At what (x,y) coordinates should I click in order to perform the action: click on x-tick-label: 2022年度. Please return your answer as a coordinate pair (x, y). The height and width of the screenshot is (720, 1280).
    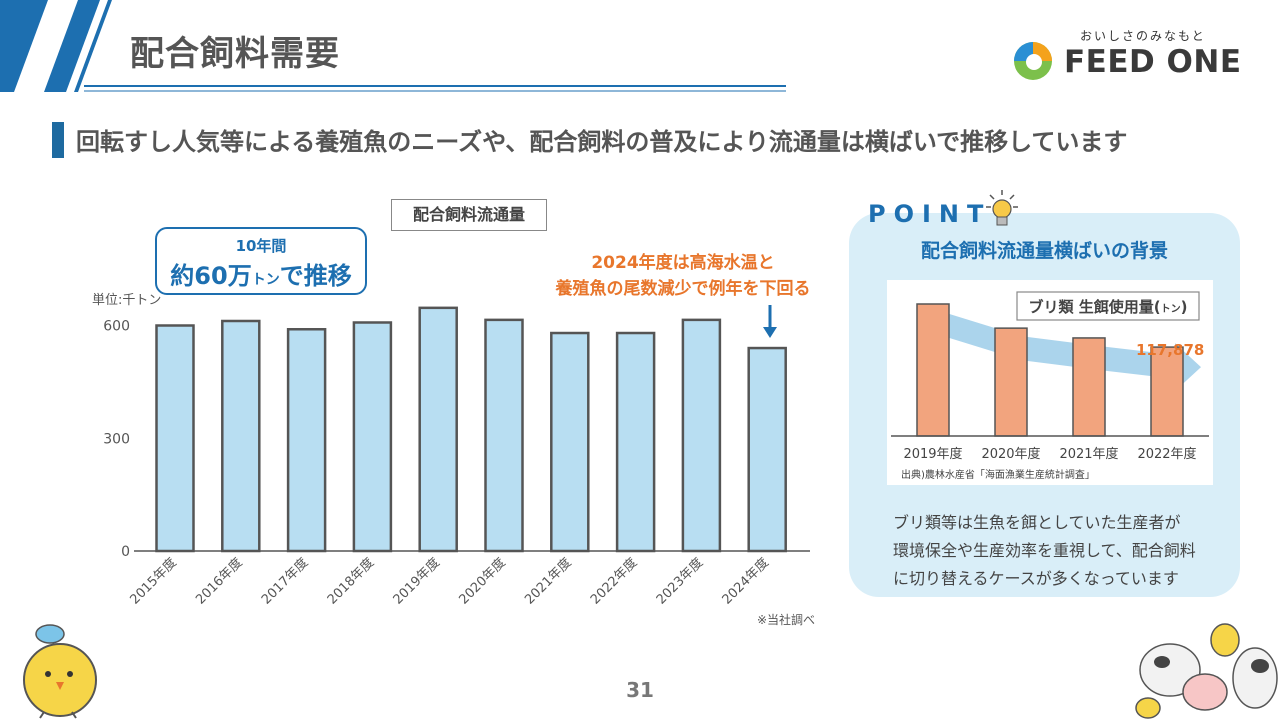
    Looking at the image, I should click on (613, 581).